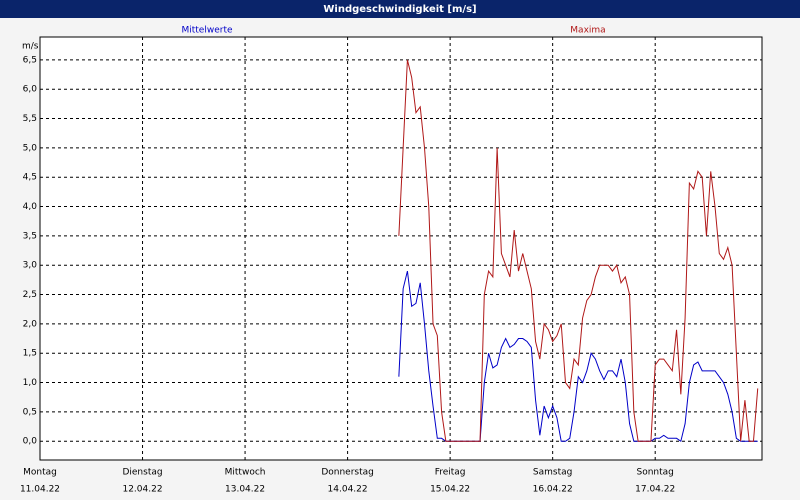 This screenshot has width=800, height=500. I want to click on x-tick-label: Donnerstag, so click(347, 473).